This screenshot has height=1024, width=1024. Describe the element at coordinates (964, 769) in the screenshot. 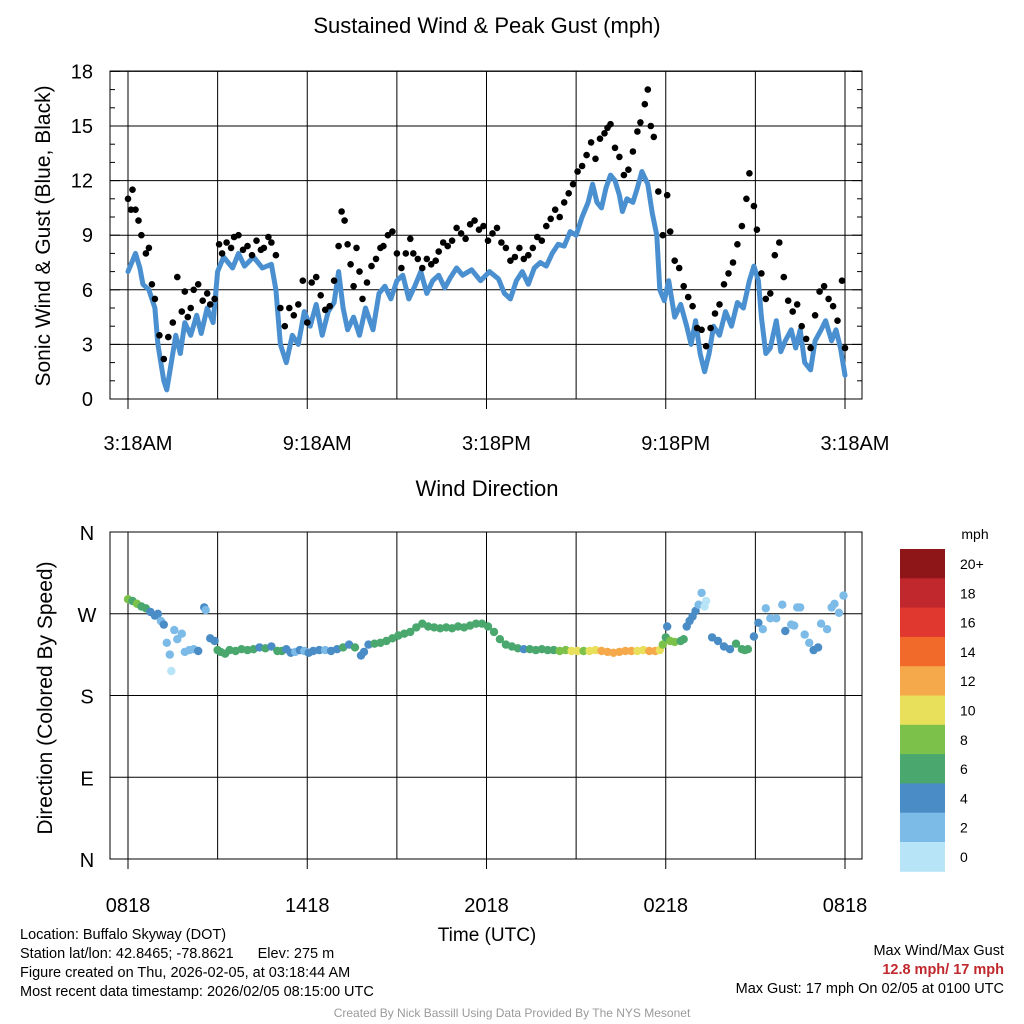

I see `colorbar-label: 6` at that location.